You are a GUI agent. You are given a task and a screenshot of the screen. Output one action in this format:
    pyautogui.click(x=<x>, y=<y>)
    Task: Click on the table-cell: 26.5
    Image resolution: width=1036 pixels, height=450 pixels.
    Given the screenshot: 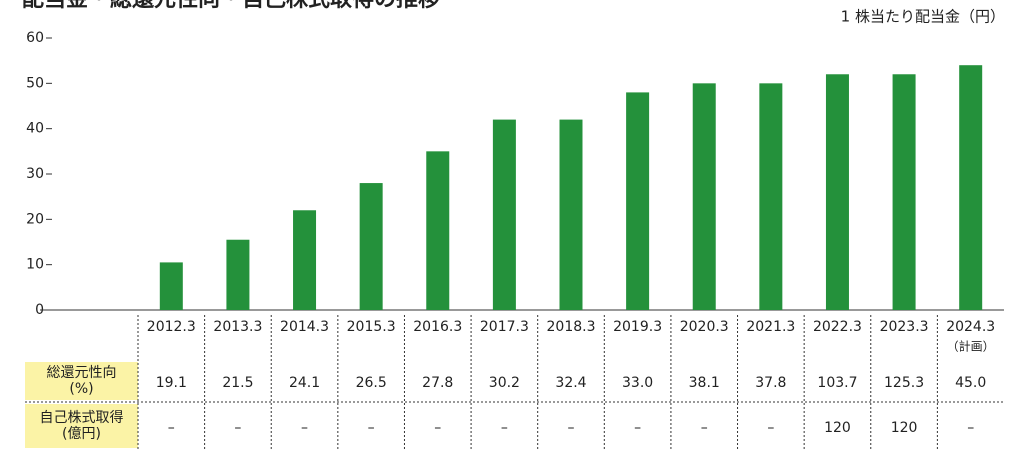 What is the action you would take?
    pyautogui.click(x=371, y=383)
    